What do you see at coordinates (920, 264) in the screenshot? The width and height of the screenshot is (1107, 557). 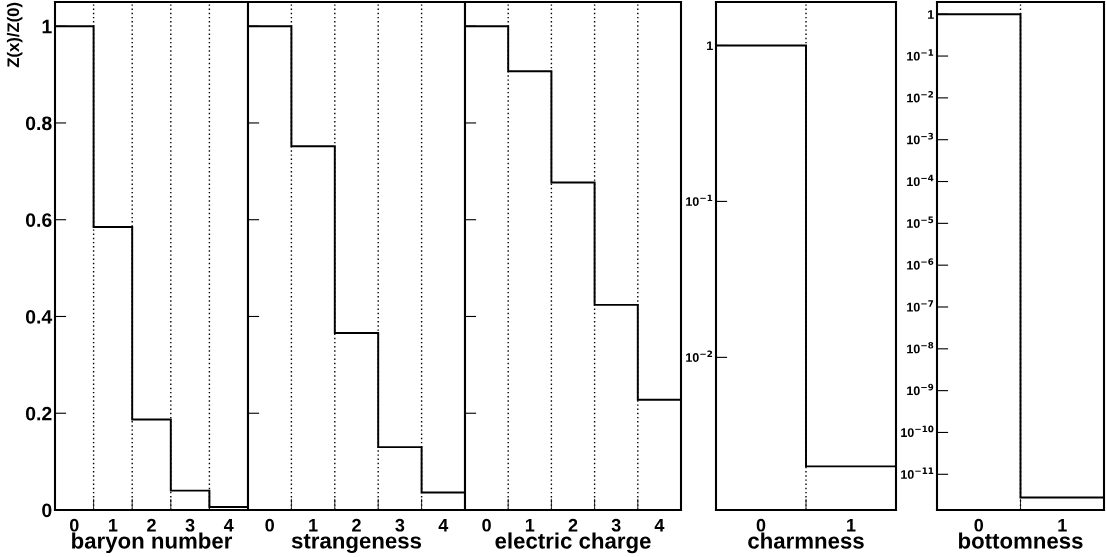 I see `y-tick-label: 10$^{−6}$` at bounding box center [920, 264].